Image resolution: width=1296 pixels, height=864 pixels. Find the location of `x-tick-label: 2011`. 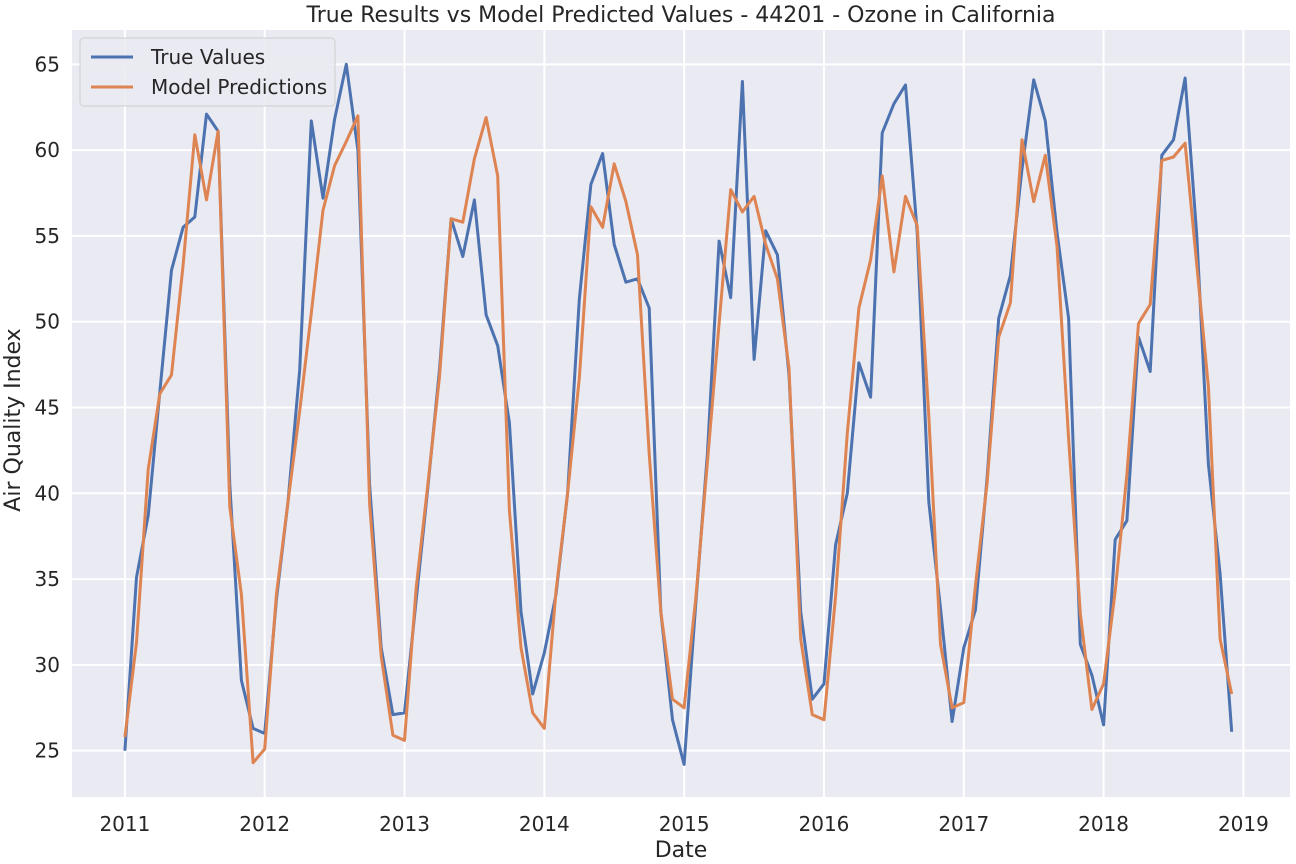

x-tick-label: 2011 is located at coordinates (124, 824).